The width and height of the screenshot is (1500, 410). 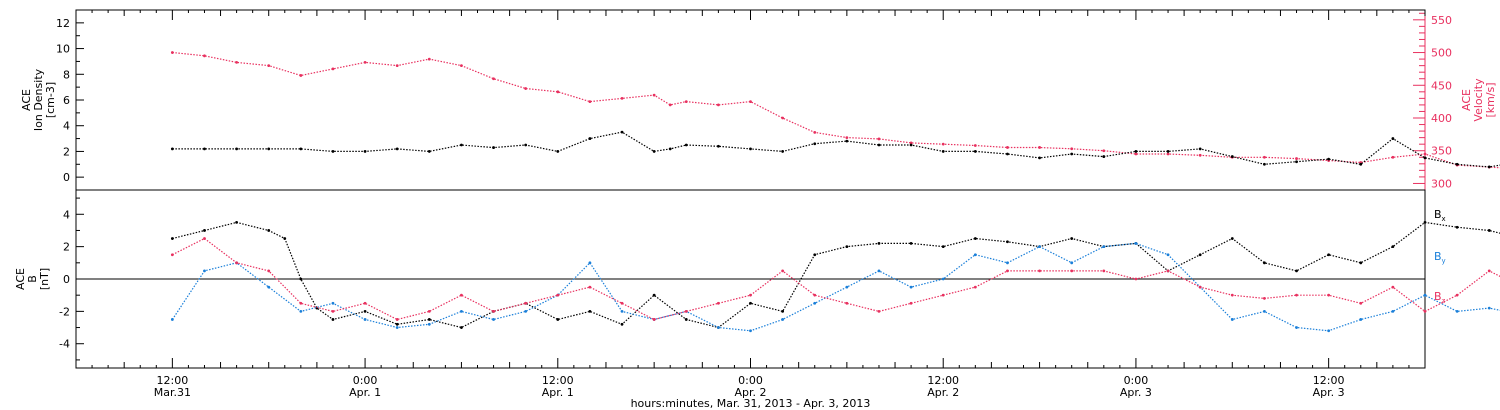 I want to click on b-field-axis-label: ACEB[nT], so click(x=32, y=279).